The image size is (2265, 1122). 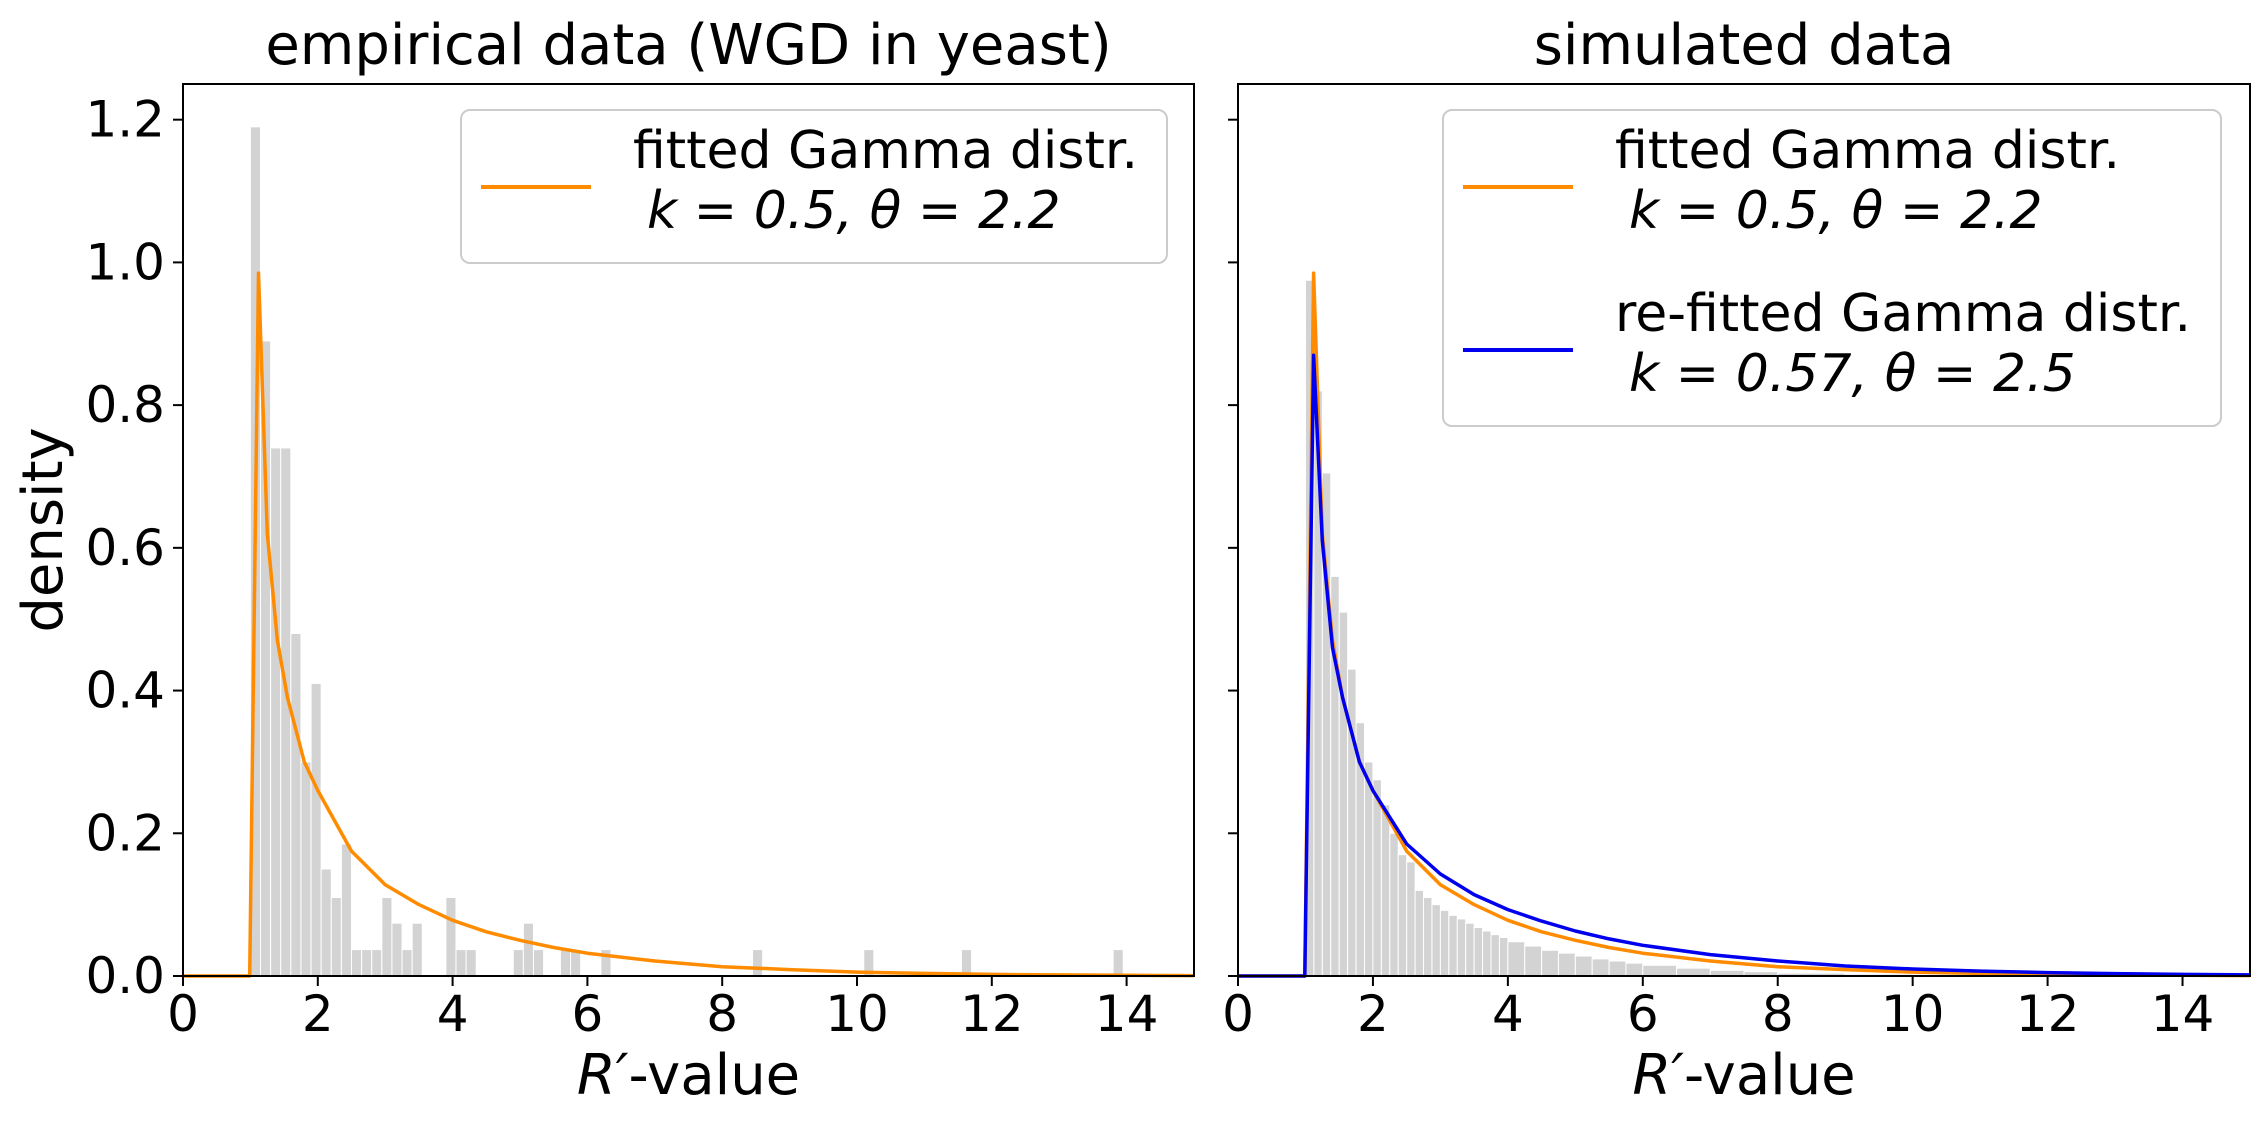 I want to click on y-tick-label: 0.6, so click(x=125, y=548).